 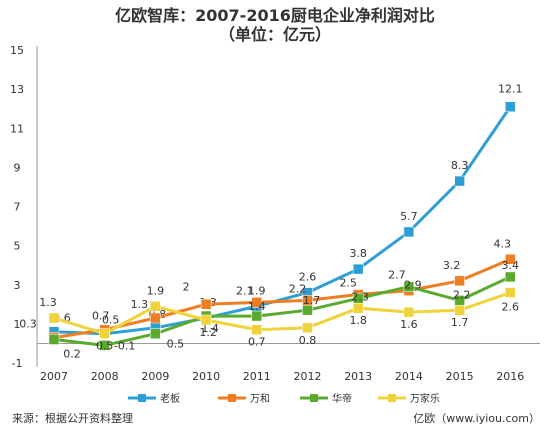 I want to click on x-tick-label: 2015, so click(x=460, y=376).